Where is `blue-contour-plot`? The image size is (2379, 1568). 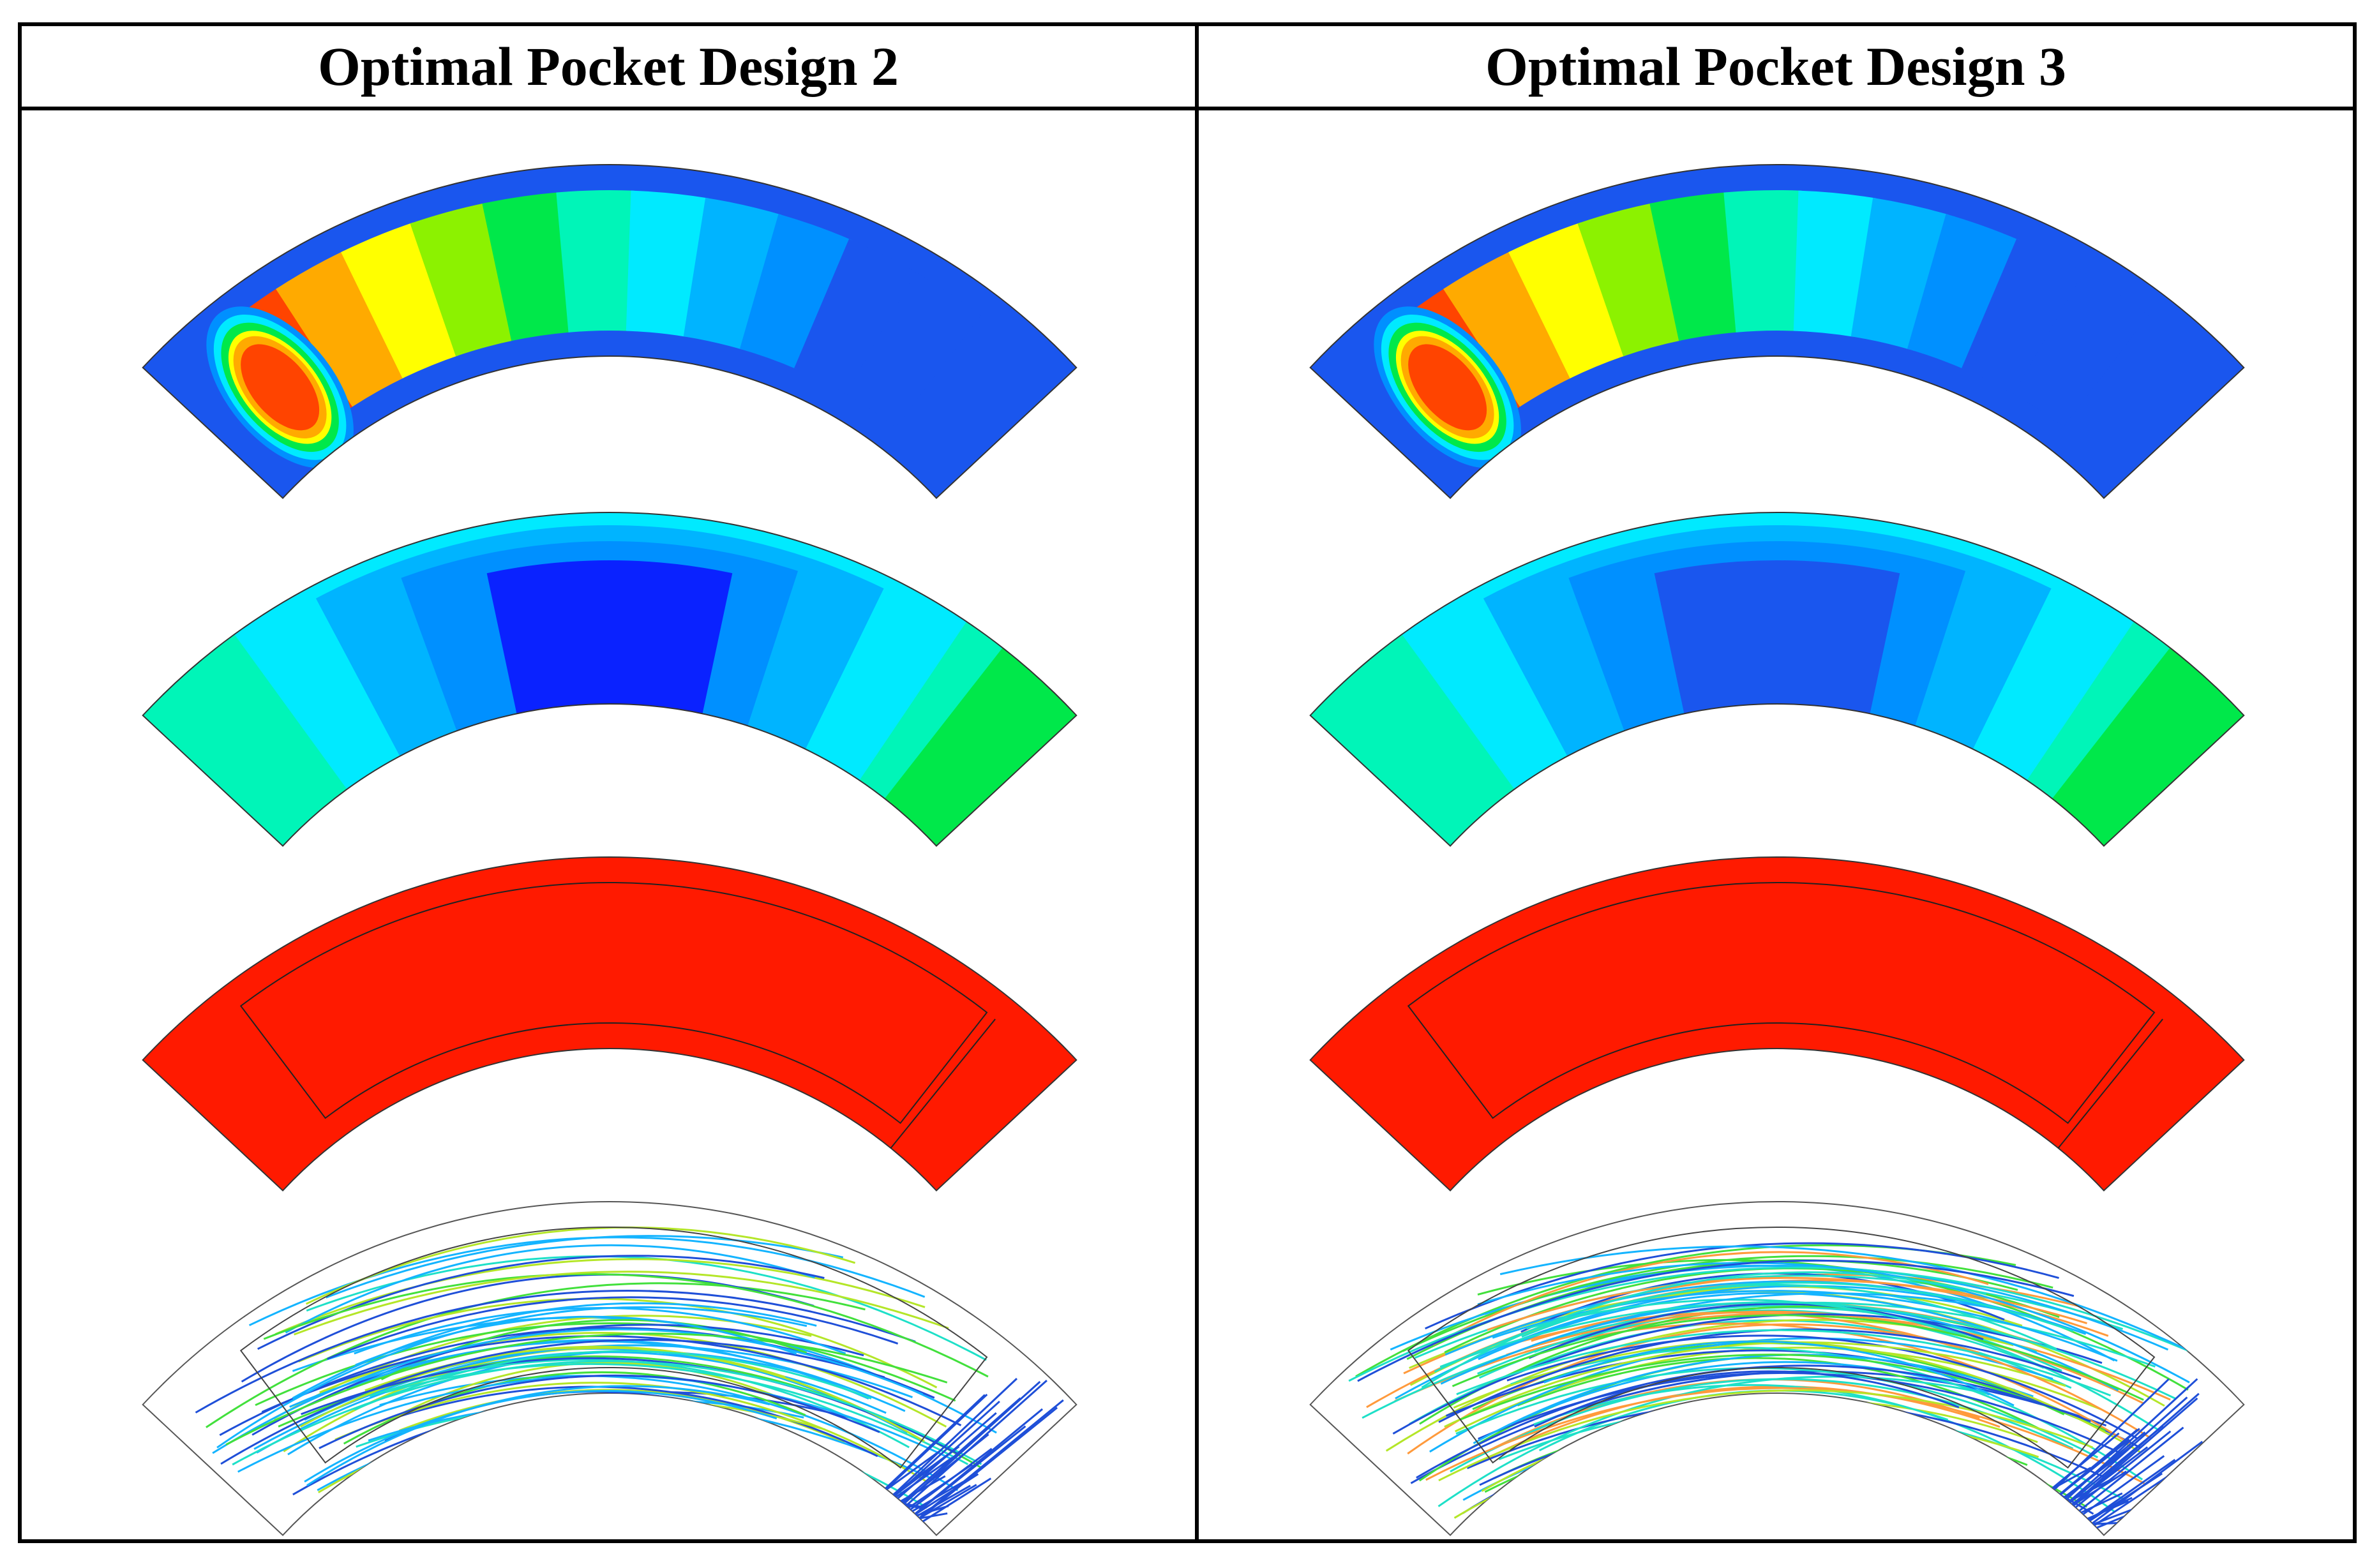
blue-contour-plot is located at coordinates (610, 679).